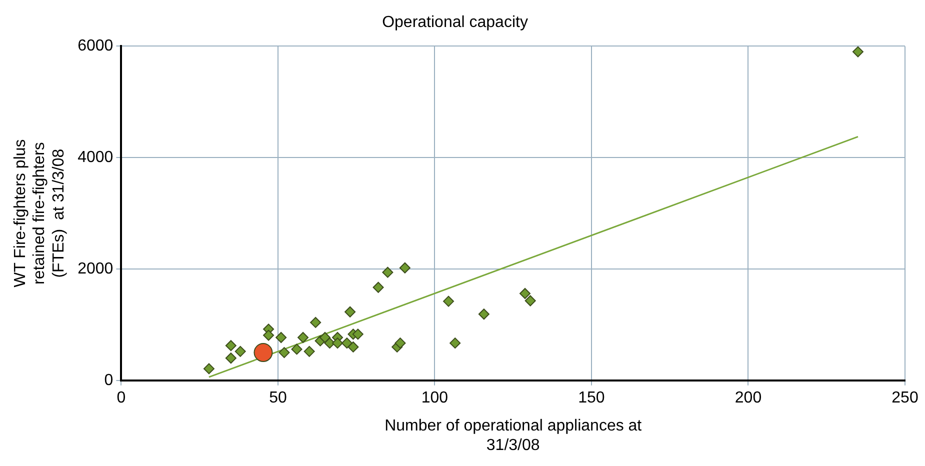  What do you see at coordinates (905, 397) in the screenshot?
I see `x-tick-label: 250` at bounding box center [905, 397].